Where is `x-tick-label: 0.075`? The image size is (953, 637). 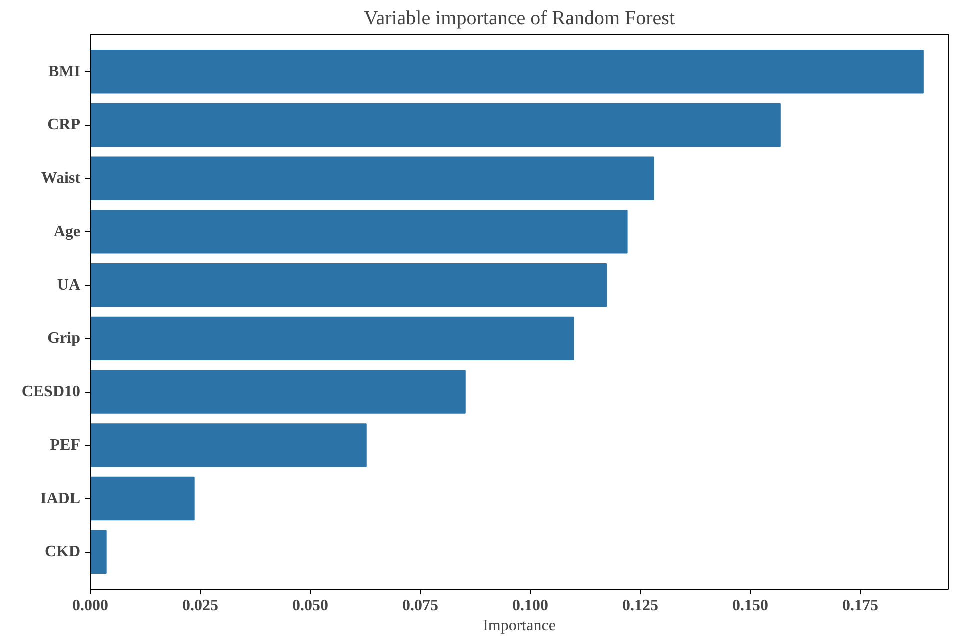
x-tick-label: 0.075 is located at coordinates (420, 606).